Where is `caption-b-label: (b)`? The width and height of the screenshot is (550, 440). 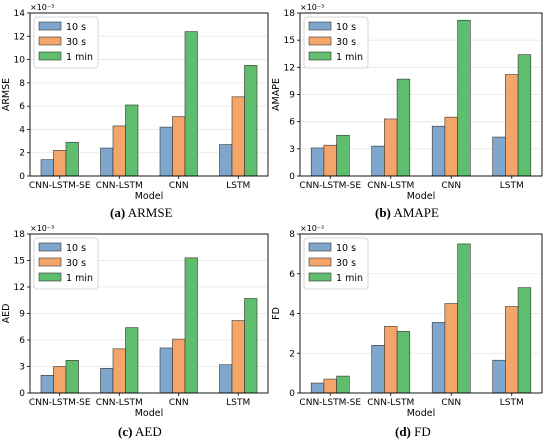 caption-b-label: (b) is located at coordinates (383, 212).